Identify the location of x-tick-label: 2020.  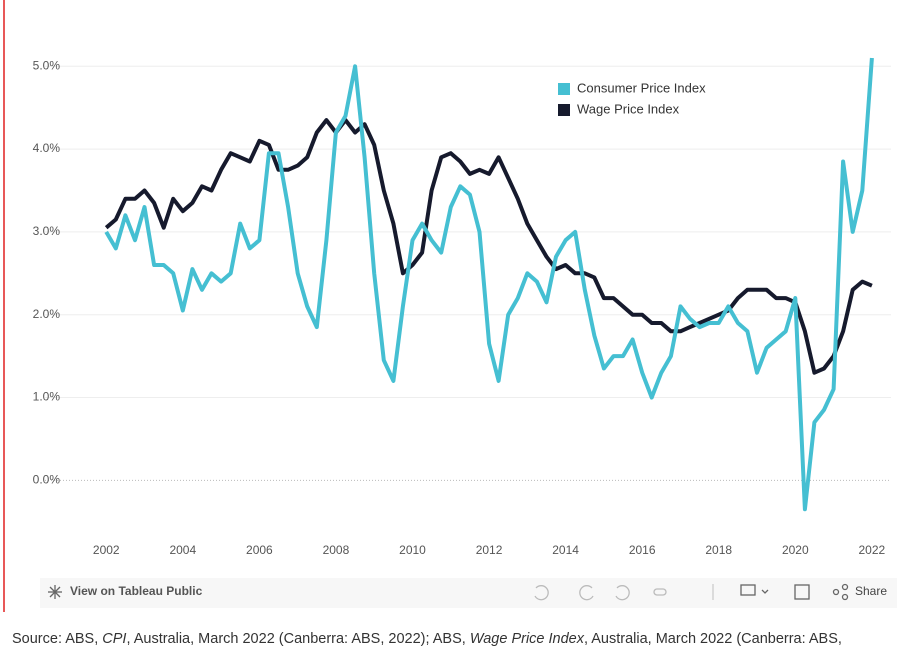
(795, 550).